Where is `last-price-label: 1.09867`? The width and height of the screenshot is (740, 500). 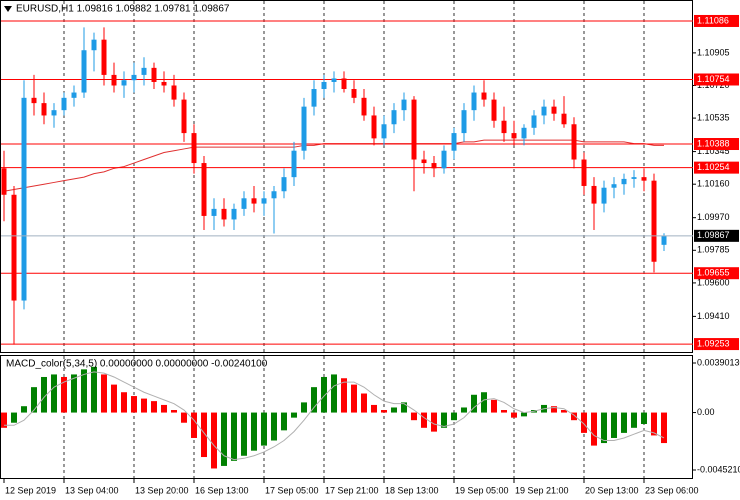 last-price-label: 1.09867 is located at coordinates (713, 235).